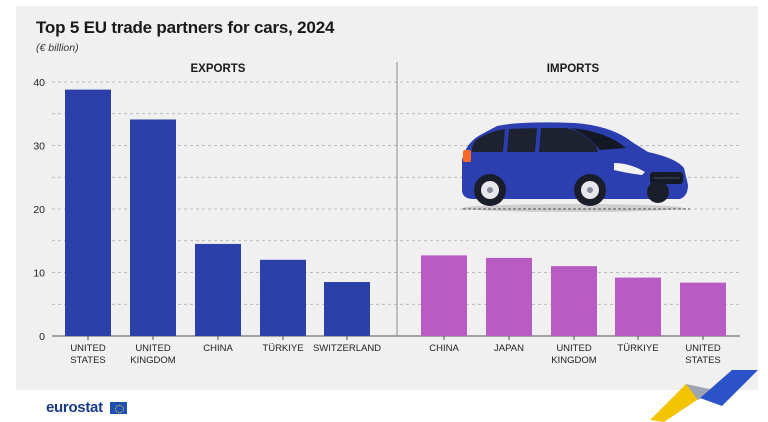 The width and height of the screenshot is (768, 422). Describe the element at coordinates (444, 348) in the screenshot. I see `imports-category-label: CHINA` at that location.